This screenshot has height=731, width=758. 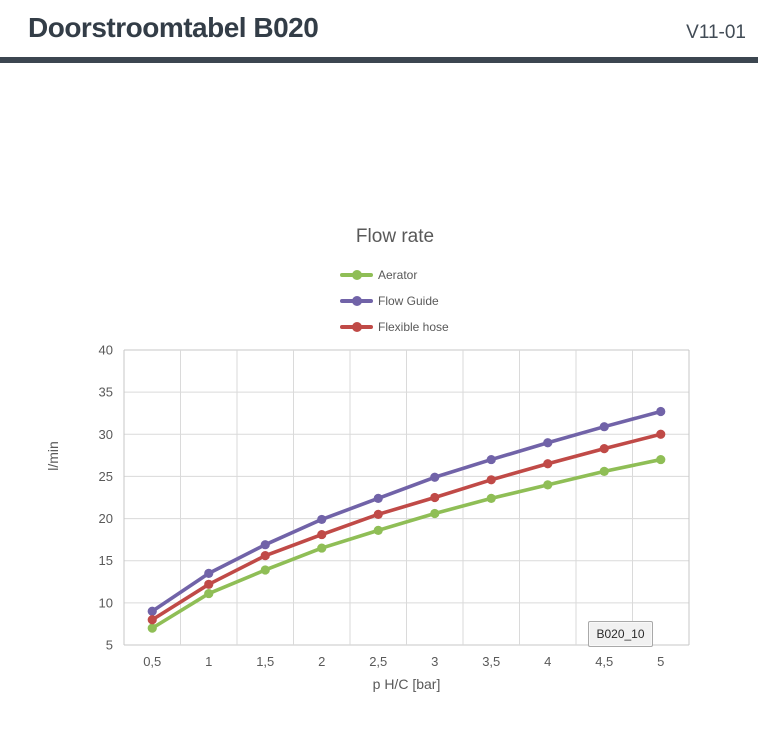 I want to click on x-tick-label: 1,5, so click(x=265, y=661).